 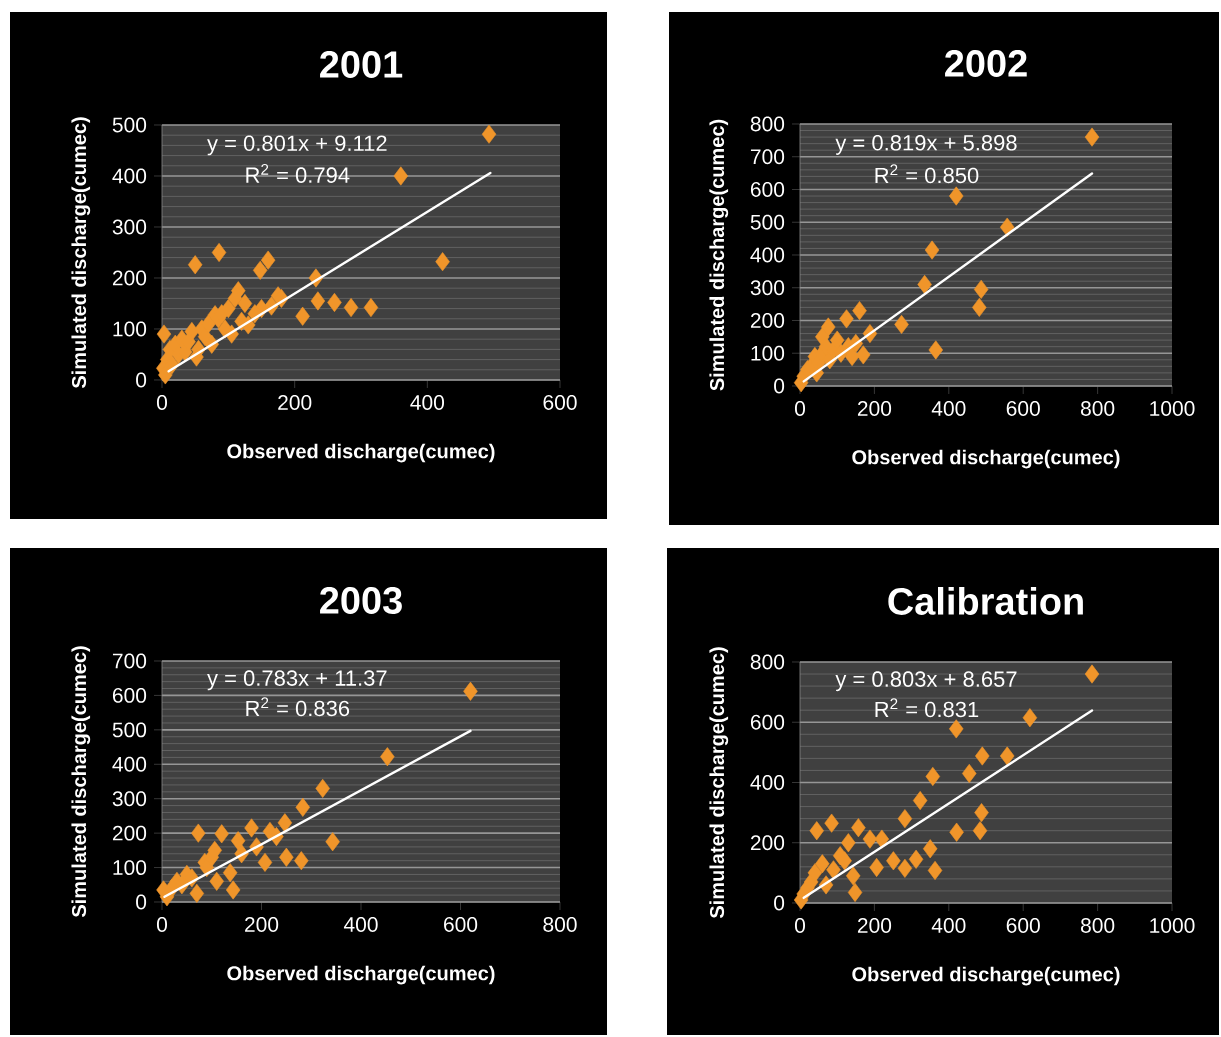 I want to click on y-tick-label: 700, so click(x=129, y=661).